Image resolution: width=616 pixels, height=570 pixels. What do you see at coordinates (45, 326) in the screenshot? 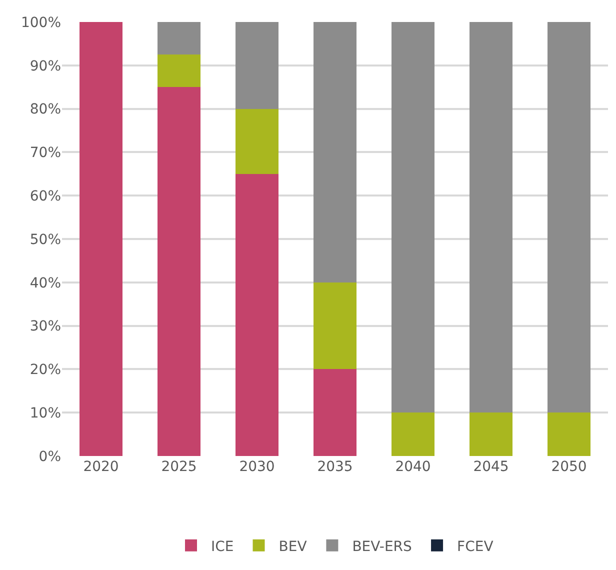
I see `y-tick-label: 30%` at bounding box center [45, 326].